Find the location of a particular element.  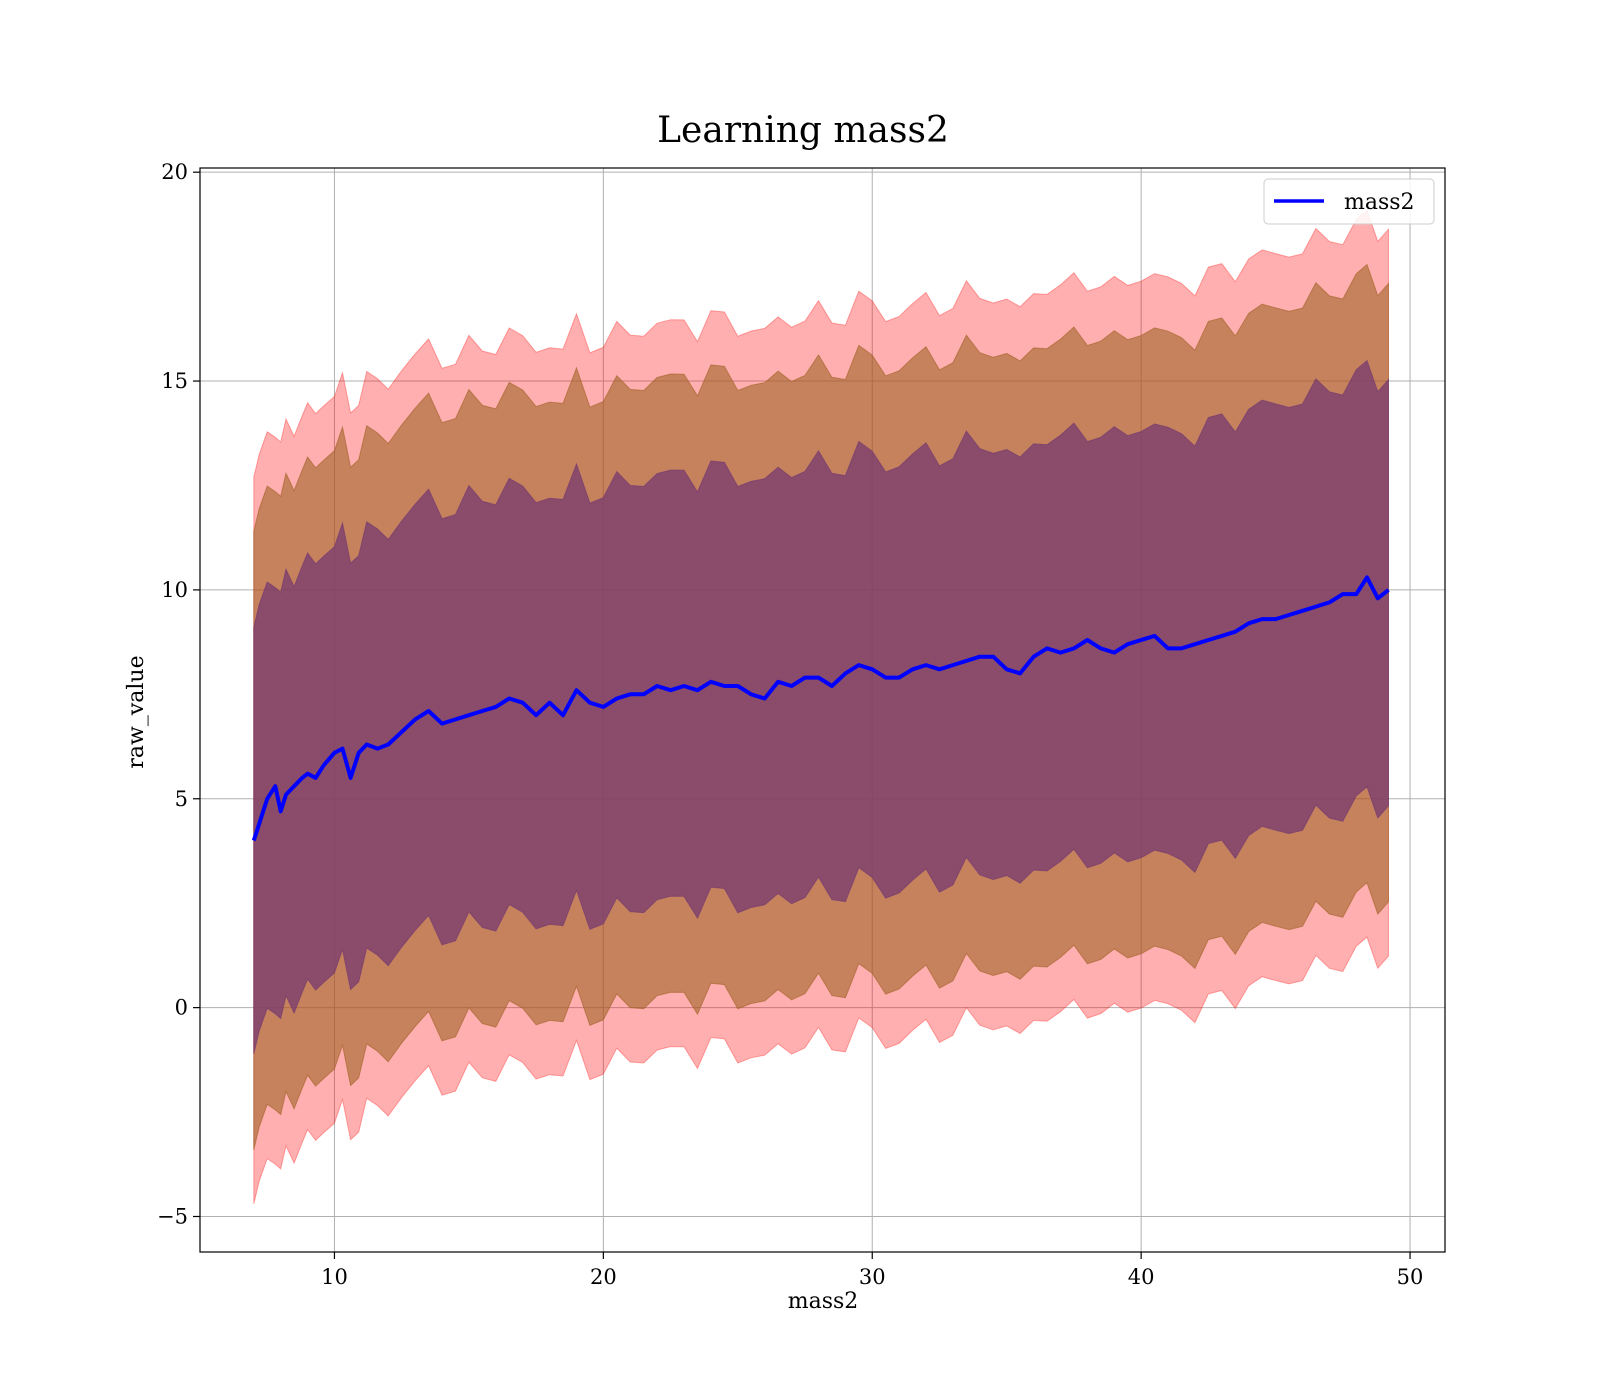

y-tick-label: 15 is located at coordinates (174, 381).